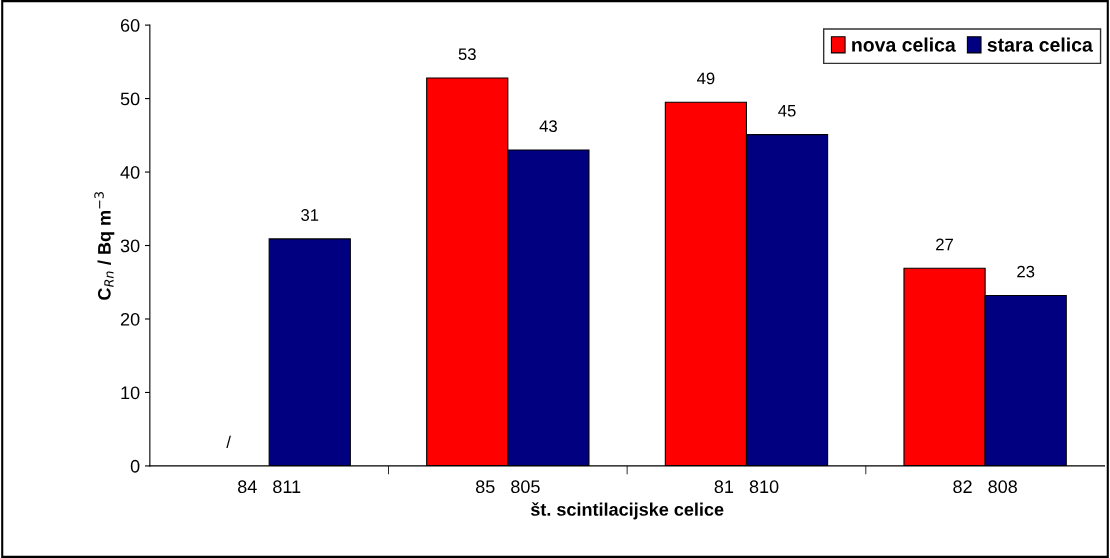 The height and width of the screenshot is (558, 1110). Describe the element at coordinates (787, 110) in the screenshot. I see `data-label: 45` at that location.